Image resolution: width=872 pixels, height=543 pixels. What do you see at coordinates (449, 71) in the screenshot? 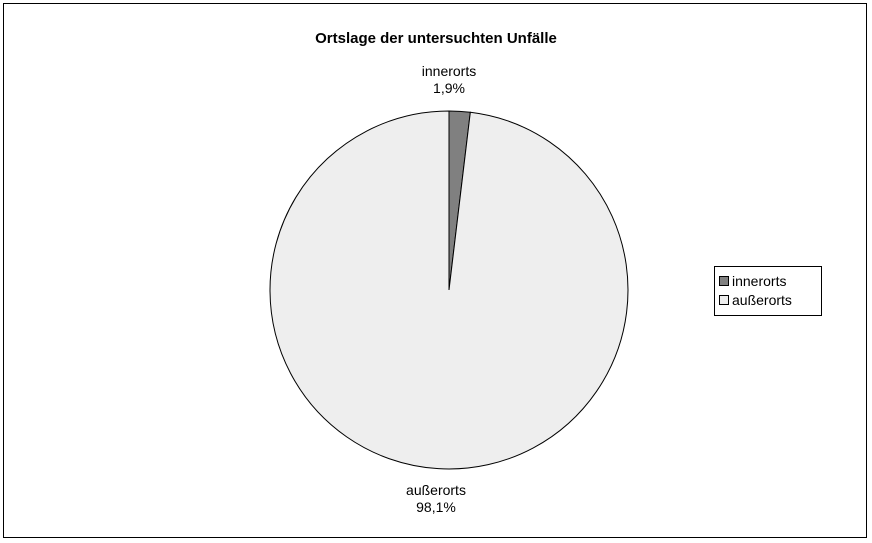
I see `label-innerorts-name: innerorts` at bounding box center [449, 71].